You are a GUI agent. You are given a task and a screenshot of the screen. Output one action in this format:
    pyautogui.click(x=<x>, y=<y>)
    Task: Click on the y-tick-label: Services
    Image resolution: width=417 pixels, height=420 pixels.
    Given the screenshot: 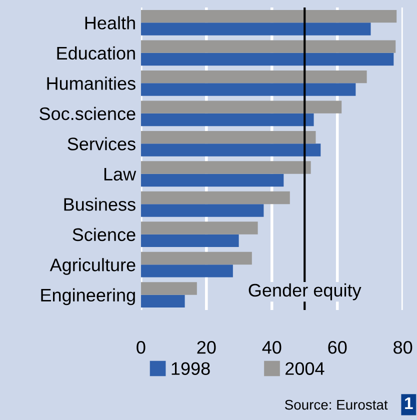 What is the action you would take?
    pyautogui.click(x=102, y=143)
    